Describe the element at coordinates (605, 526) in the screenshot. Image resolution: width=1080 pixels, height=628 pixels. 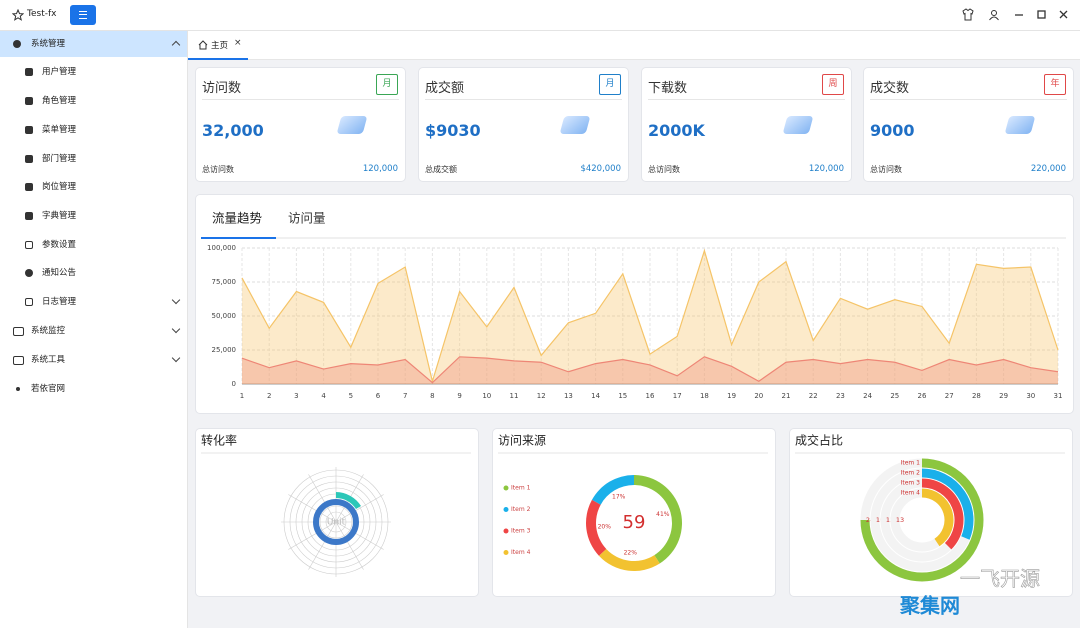
I see `donut-label: 20%` at that location.